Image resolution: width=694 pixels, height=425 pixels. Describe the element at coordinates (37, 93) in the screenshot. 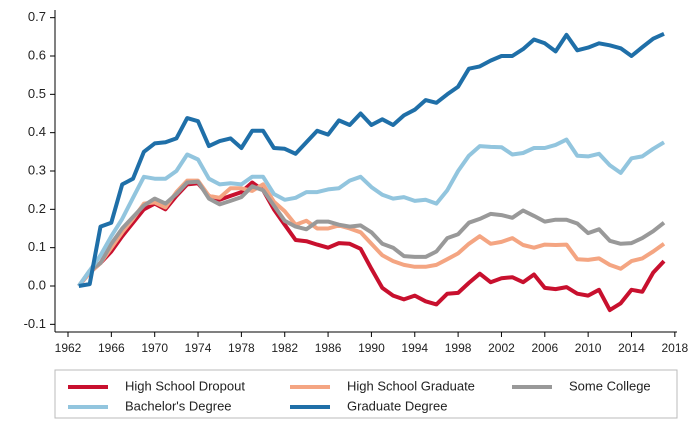

I see `y-tick-label: 0.5` at that location.